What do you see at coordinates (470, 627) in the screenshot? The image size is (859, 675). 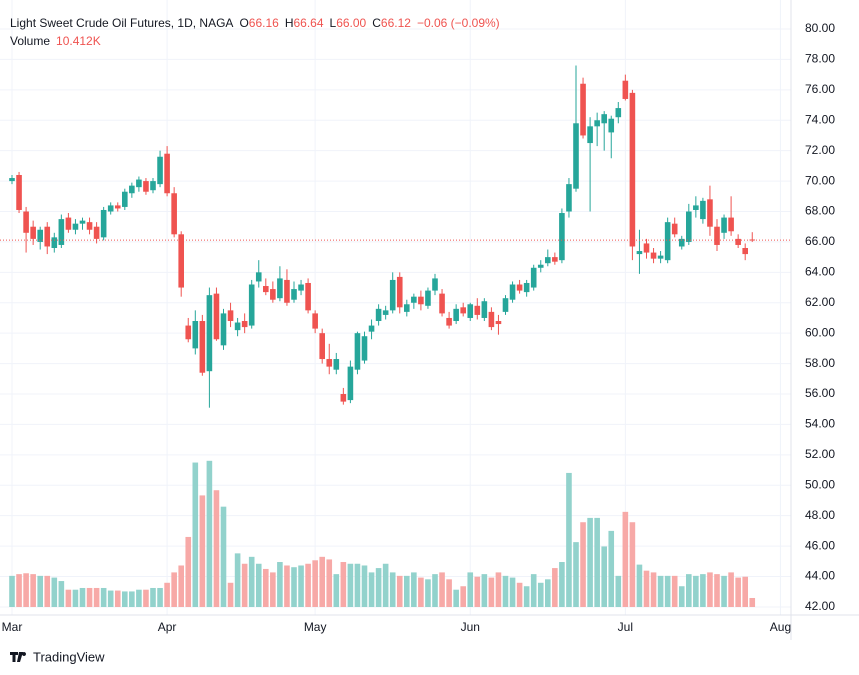 I see `x-tick-label: Jun` at bounding box center [470, 627].